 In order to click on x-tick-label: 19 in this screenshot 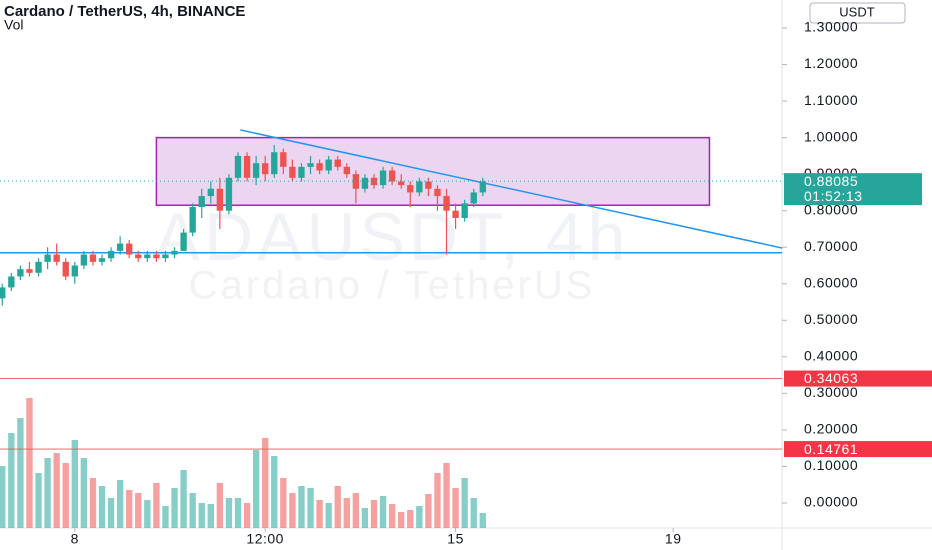, I will do `click(673, 539)`.